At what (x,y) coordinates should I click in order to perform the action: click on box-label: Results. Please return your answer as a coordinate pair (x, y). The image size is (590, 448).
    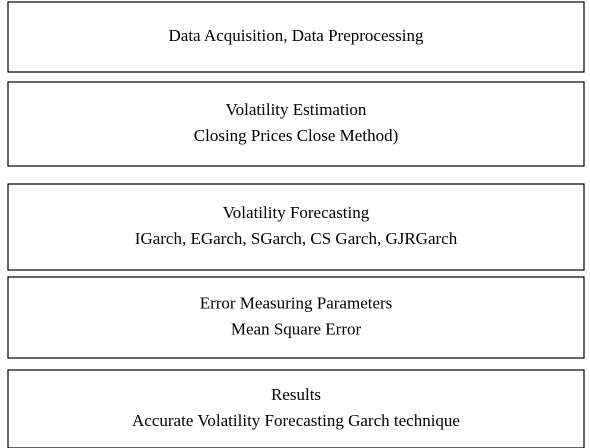
    Looking at the image, I should click on (296, 394).